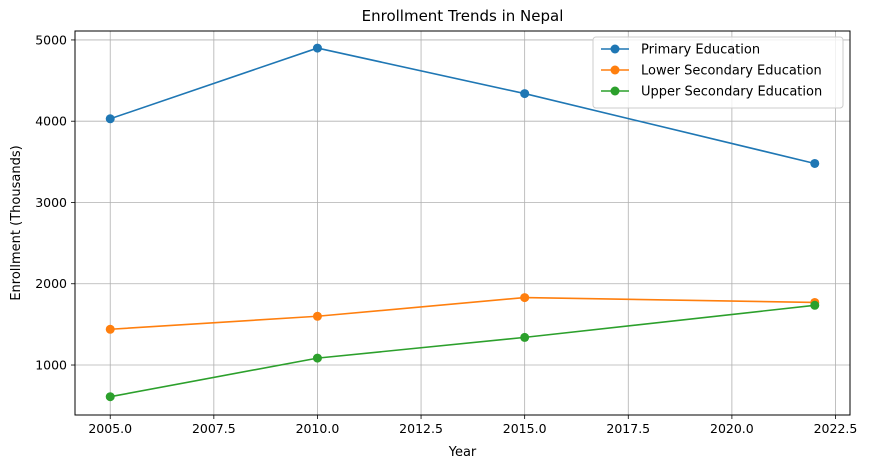 This screenshot has height=468, width=869. Describe the element at coordinates (732, 428) in the screenshot. I see `x-tick-label: 2020.0` at that location.